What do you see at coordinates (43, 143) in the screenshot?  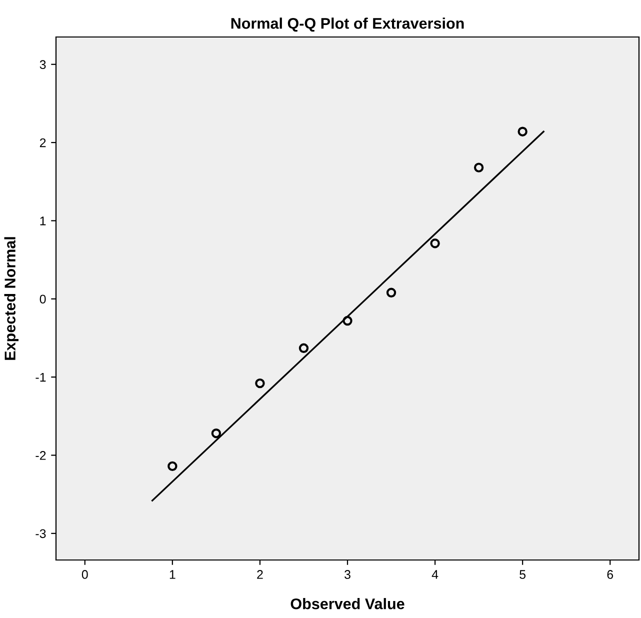 I see `y-tick-label: 2` at bounding box center [43, 143].